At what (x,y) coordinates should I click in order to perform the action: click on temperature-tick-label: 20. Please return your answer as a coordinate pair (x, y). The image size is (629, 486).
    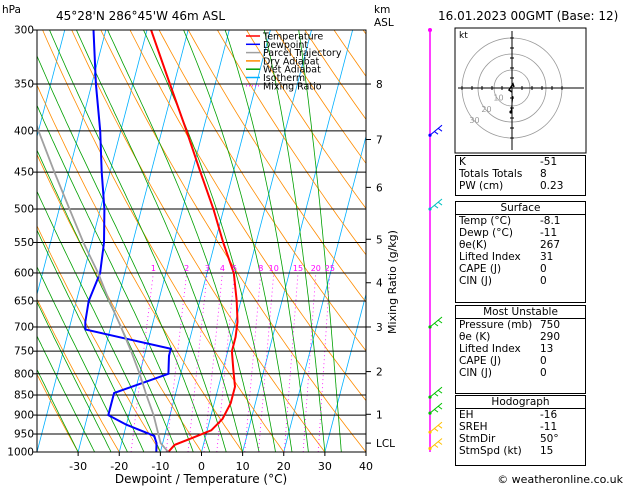
    Looking at the image, I should click on (284, 466).